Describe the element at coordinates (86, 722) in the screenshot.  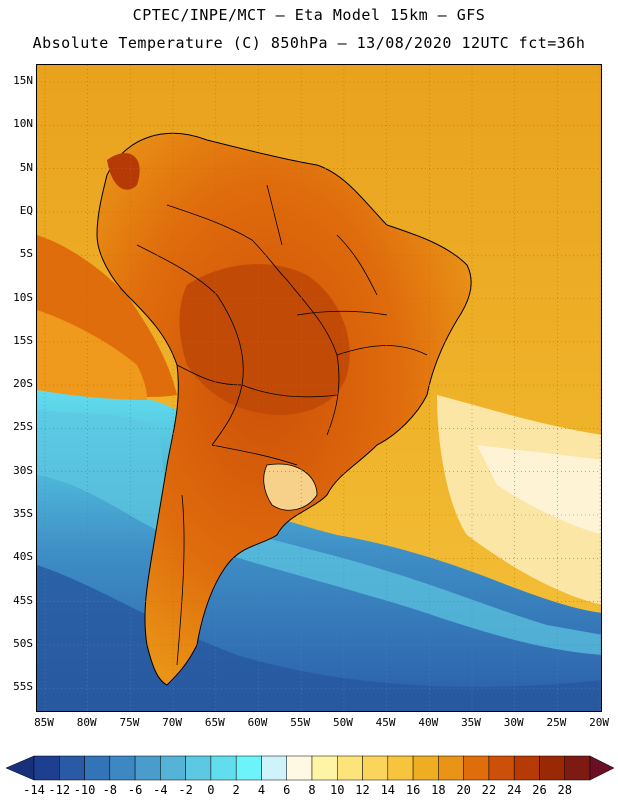
I see `lon-label: 80W` at that location.